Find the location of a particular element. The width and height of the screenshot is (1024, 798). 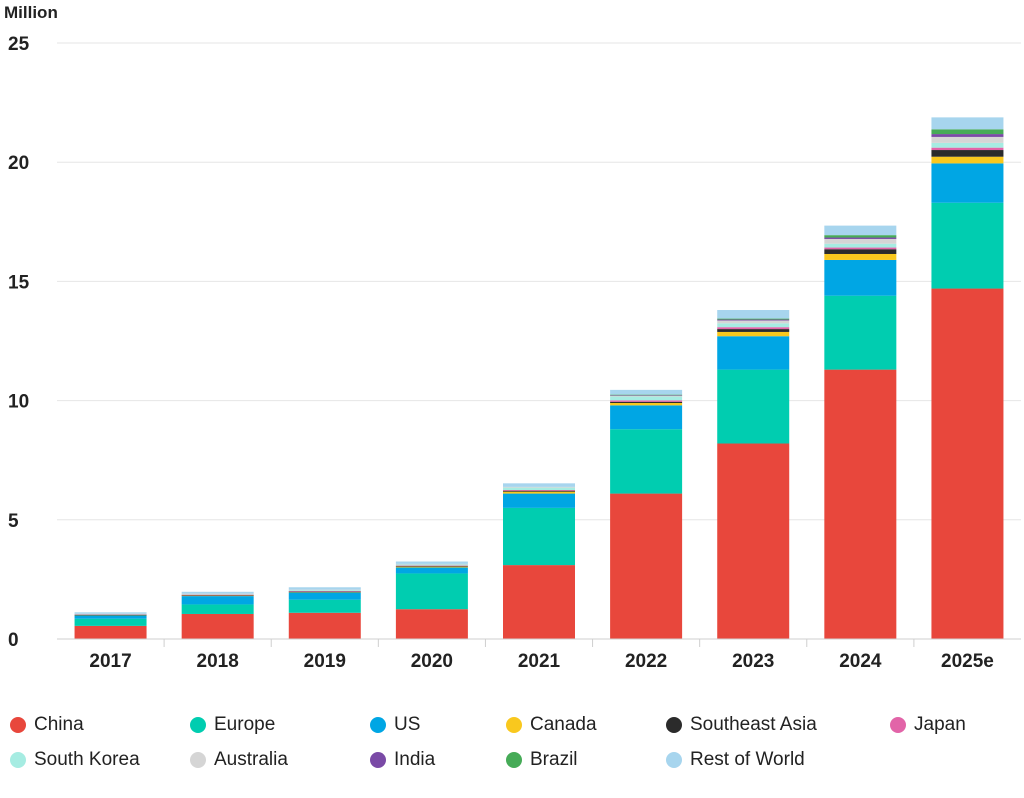

x-tick-label: 2017 is located at coordinates (110, 661).